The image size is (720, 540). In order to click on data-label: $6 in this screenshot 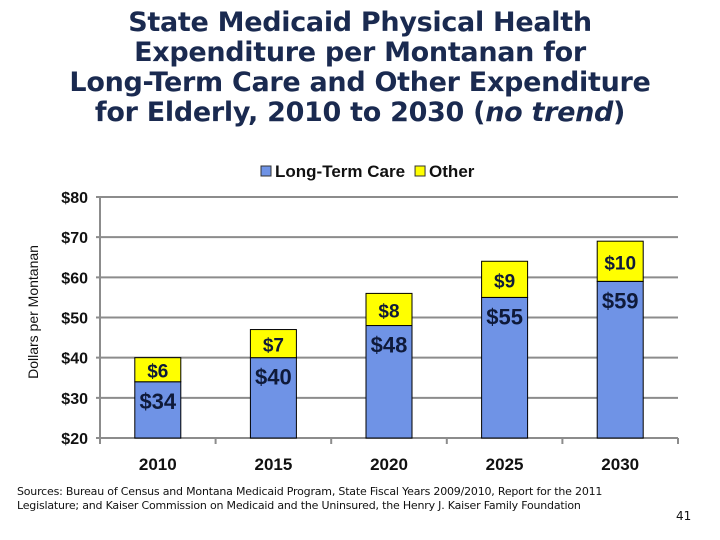, I will do `click(157, 372)`.